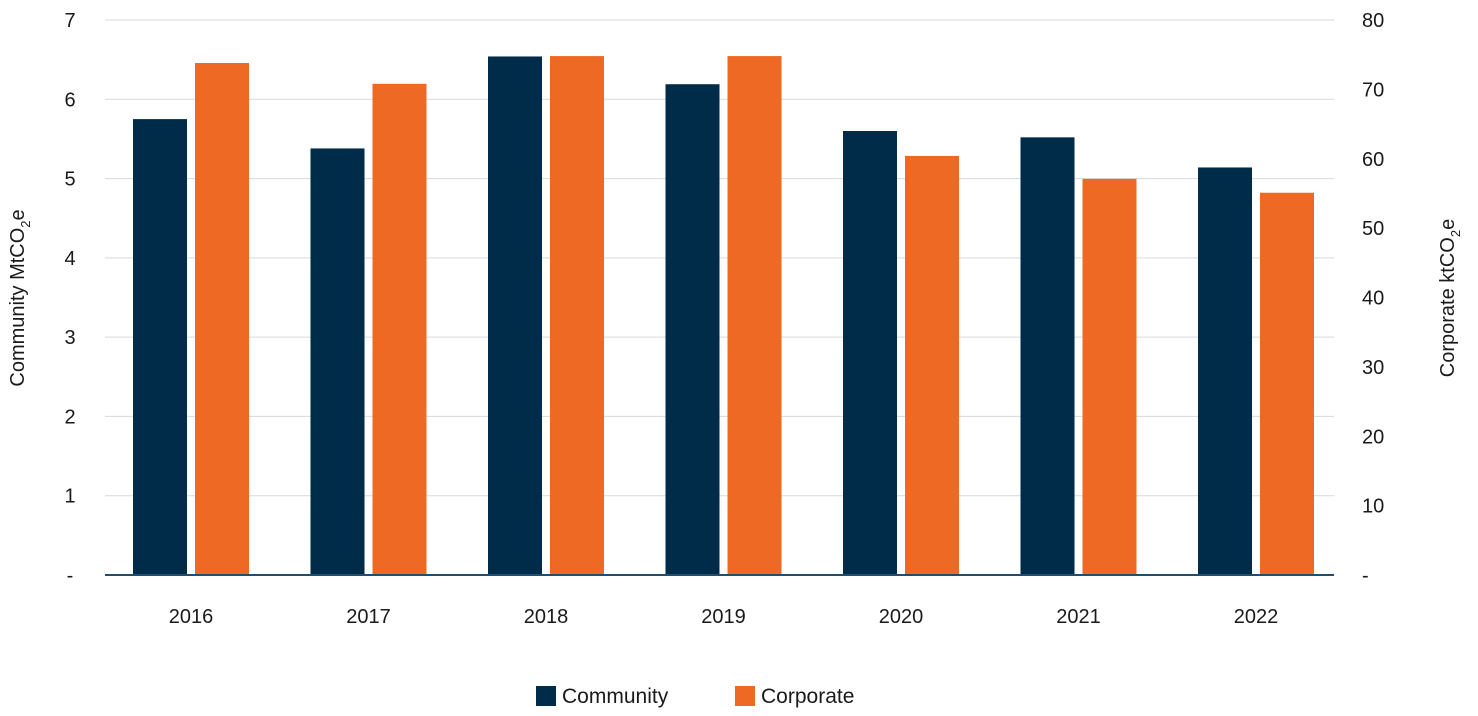 The width and height of the screenshot is (1478, 716). Describe the element at coordinates (69, 417) in the screenshot. I see `left-tick-label: 2` at that location.